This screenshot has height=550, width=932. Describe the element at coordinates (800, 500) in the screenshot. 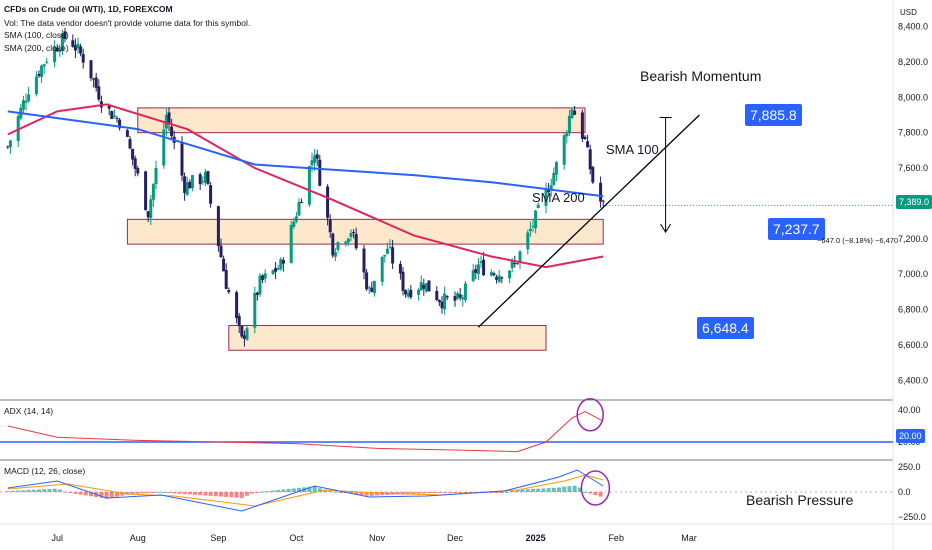

I see `bearish-pressure-label: Bearish Pressure` at that location.